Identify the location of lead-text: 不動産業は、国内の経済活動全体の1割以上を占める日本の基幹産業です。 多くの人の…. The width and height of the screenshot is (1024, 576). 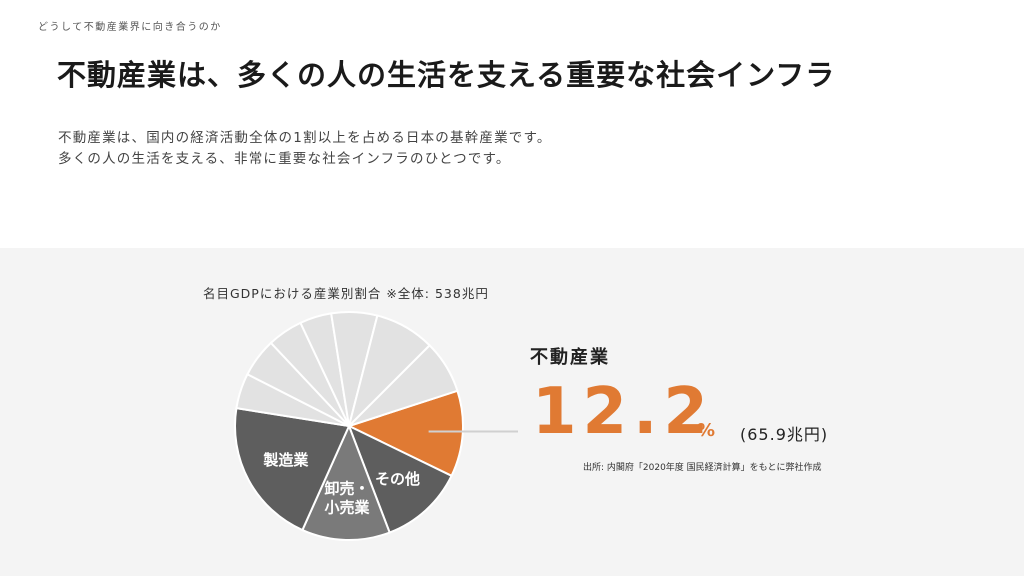
(305, 149).